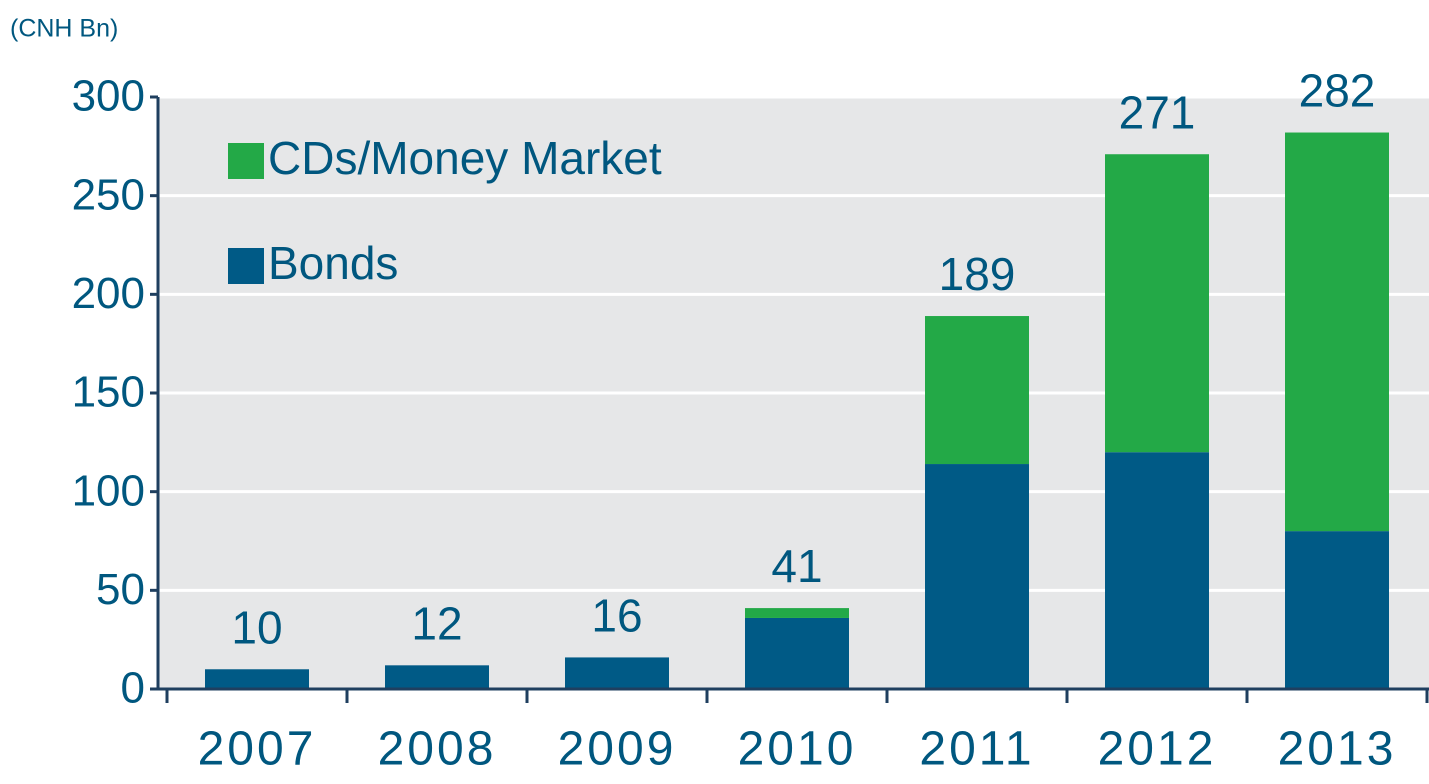  I want to click on total-label: 271, so click(1157, 112).